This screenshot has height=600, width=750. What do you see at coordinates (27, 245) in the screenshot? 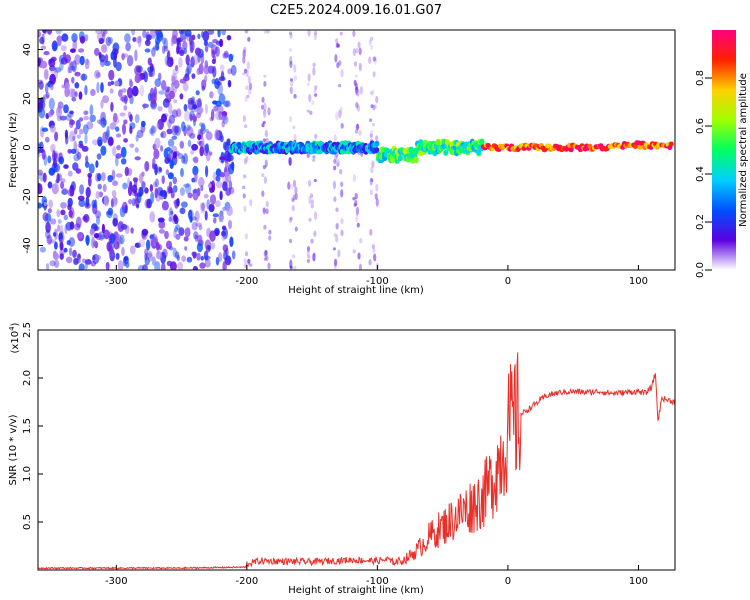
I see `spectrogram-y-tick-label: -40` at bounding box center [27, 245].